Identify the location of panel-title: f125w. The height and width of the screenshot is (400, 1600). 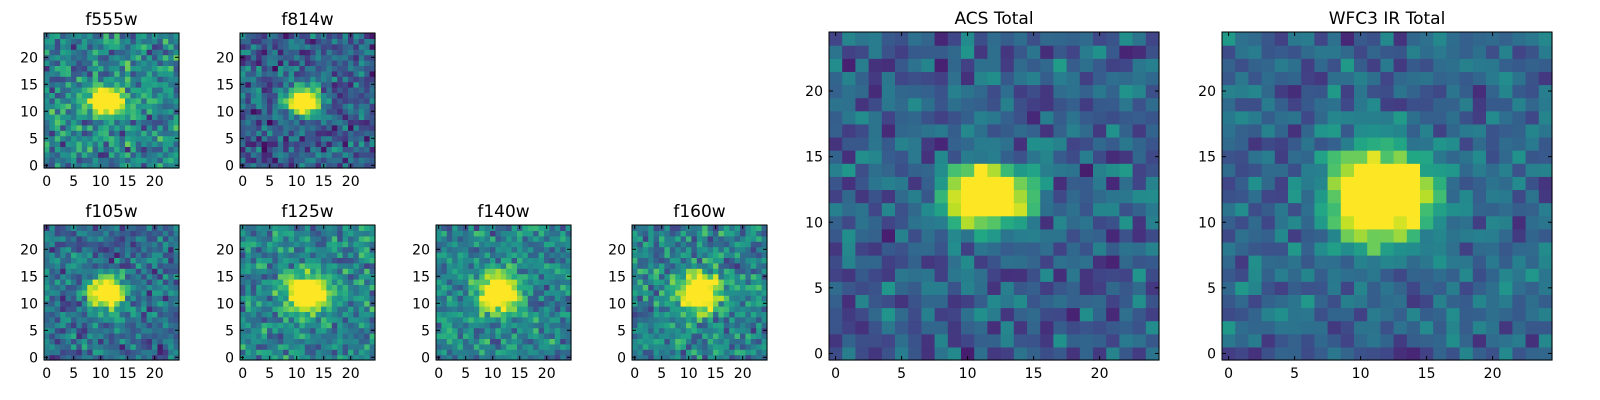
(307, 212).